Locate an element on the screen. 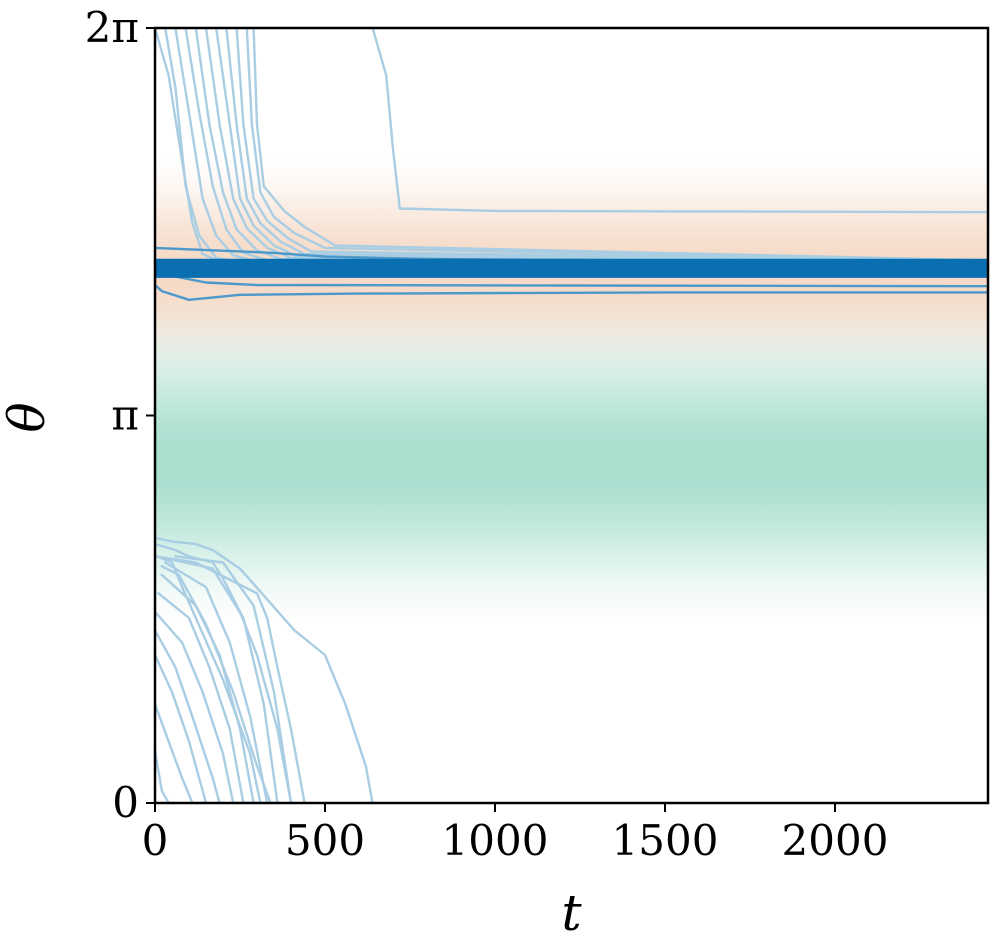 This screenshot has height=950, width=998. y-axis-label: θ is located at coordinates (28, 417).